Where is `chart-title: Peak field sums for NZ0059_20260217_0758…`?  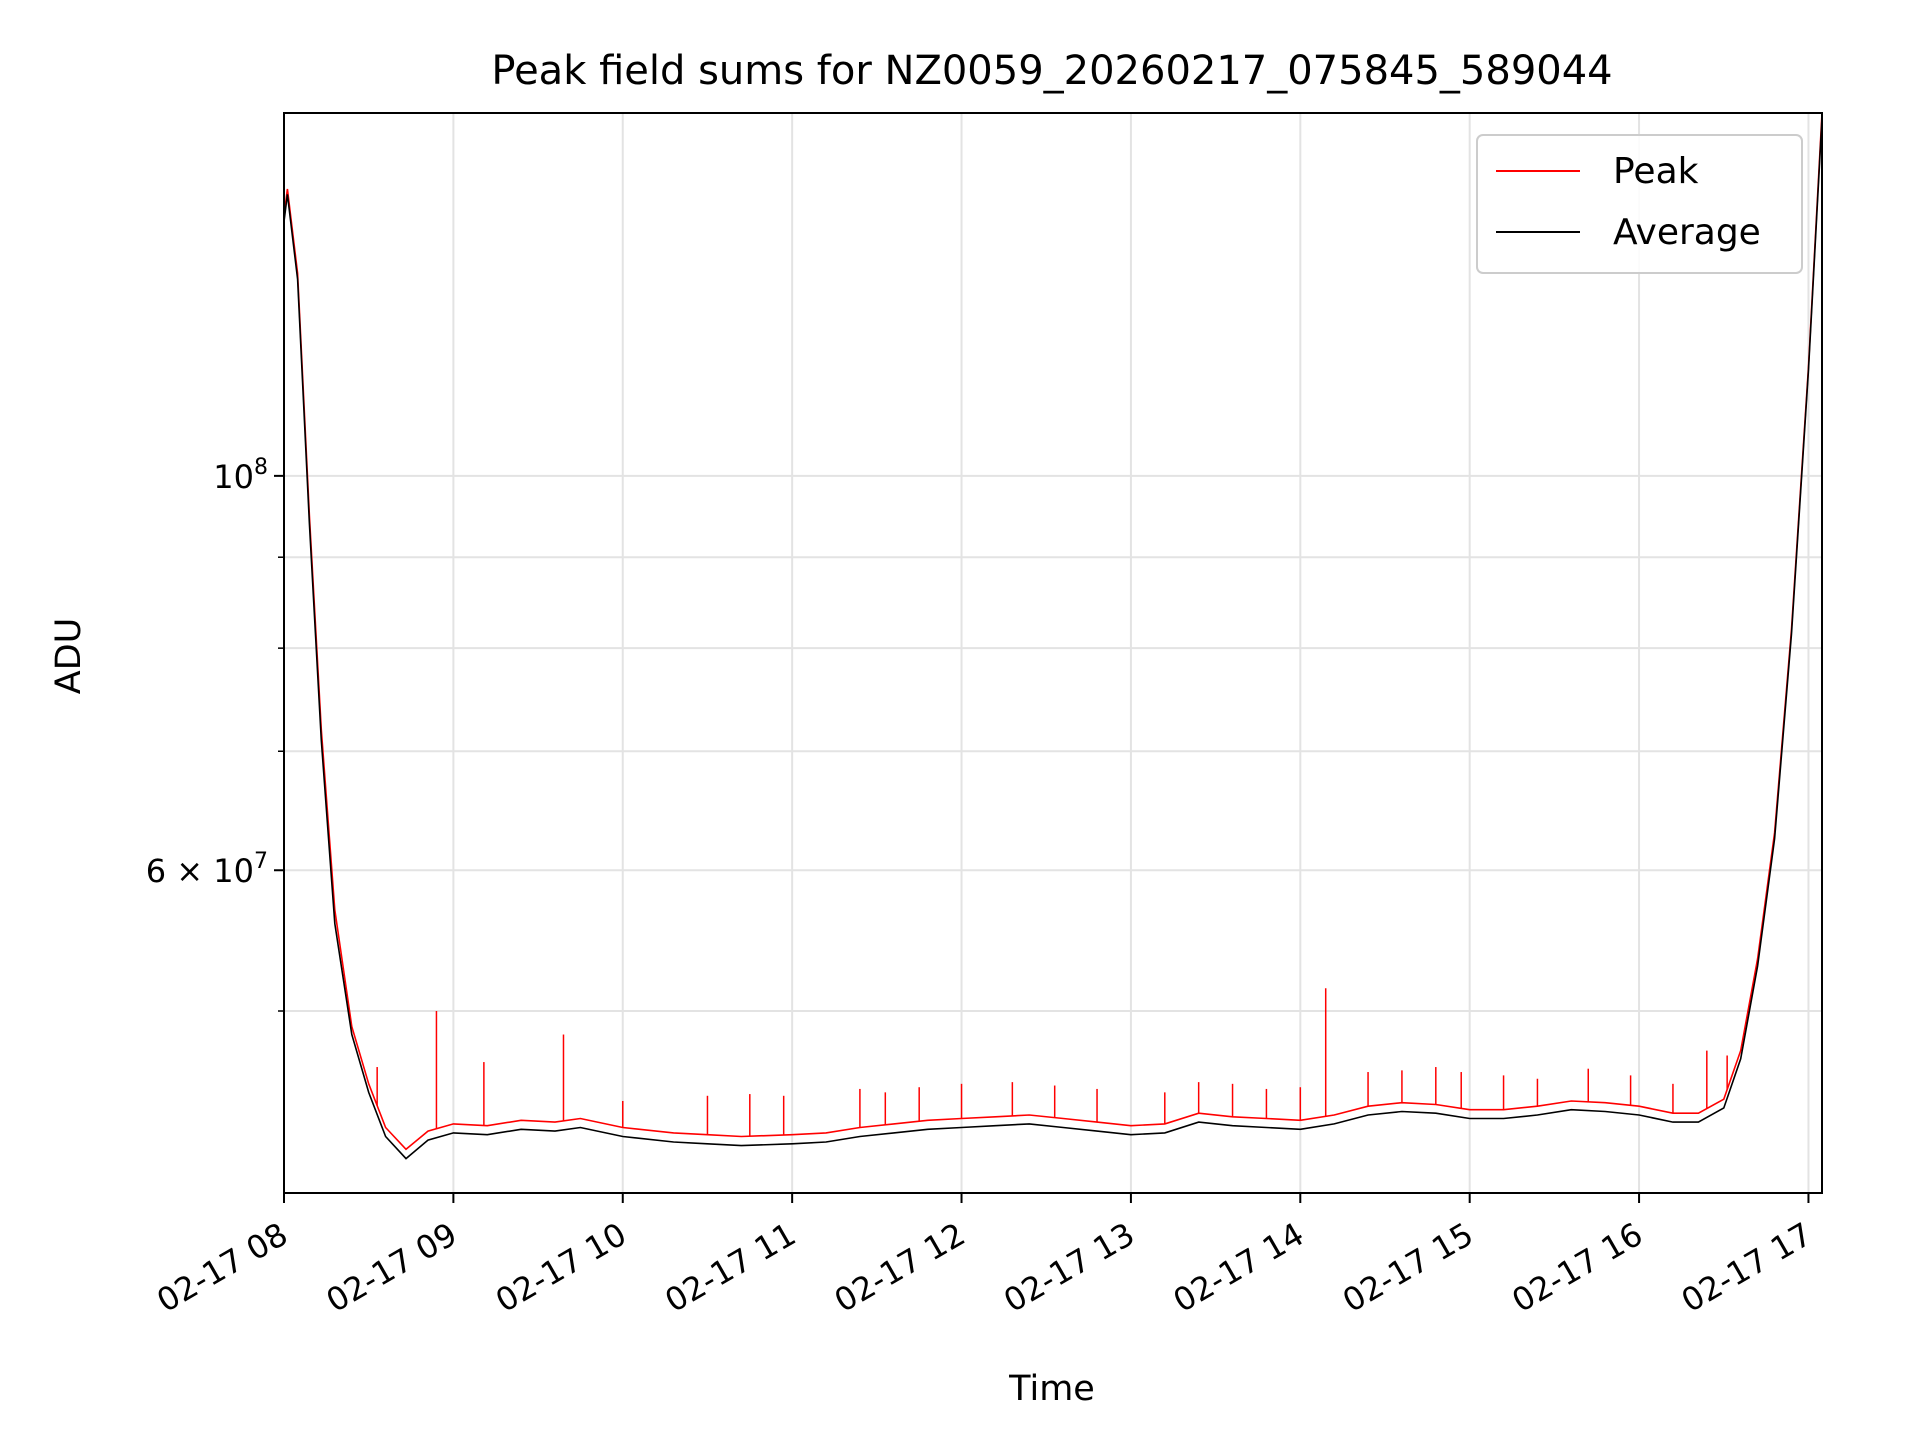 chart-title: Peak field sums for NZ0059_20260217_0758… is located at coordinates (1051, 71).